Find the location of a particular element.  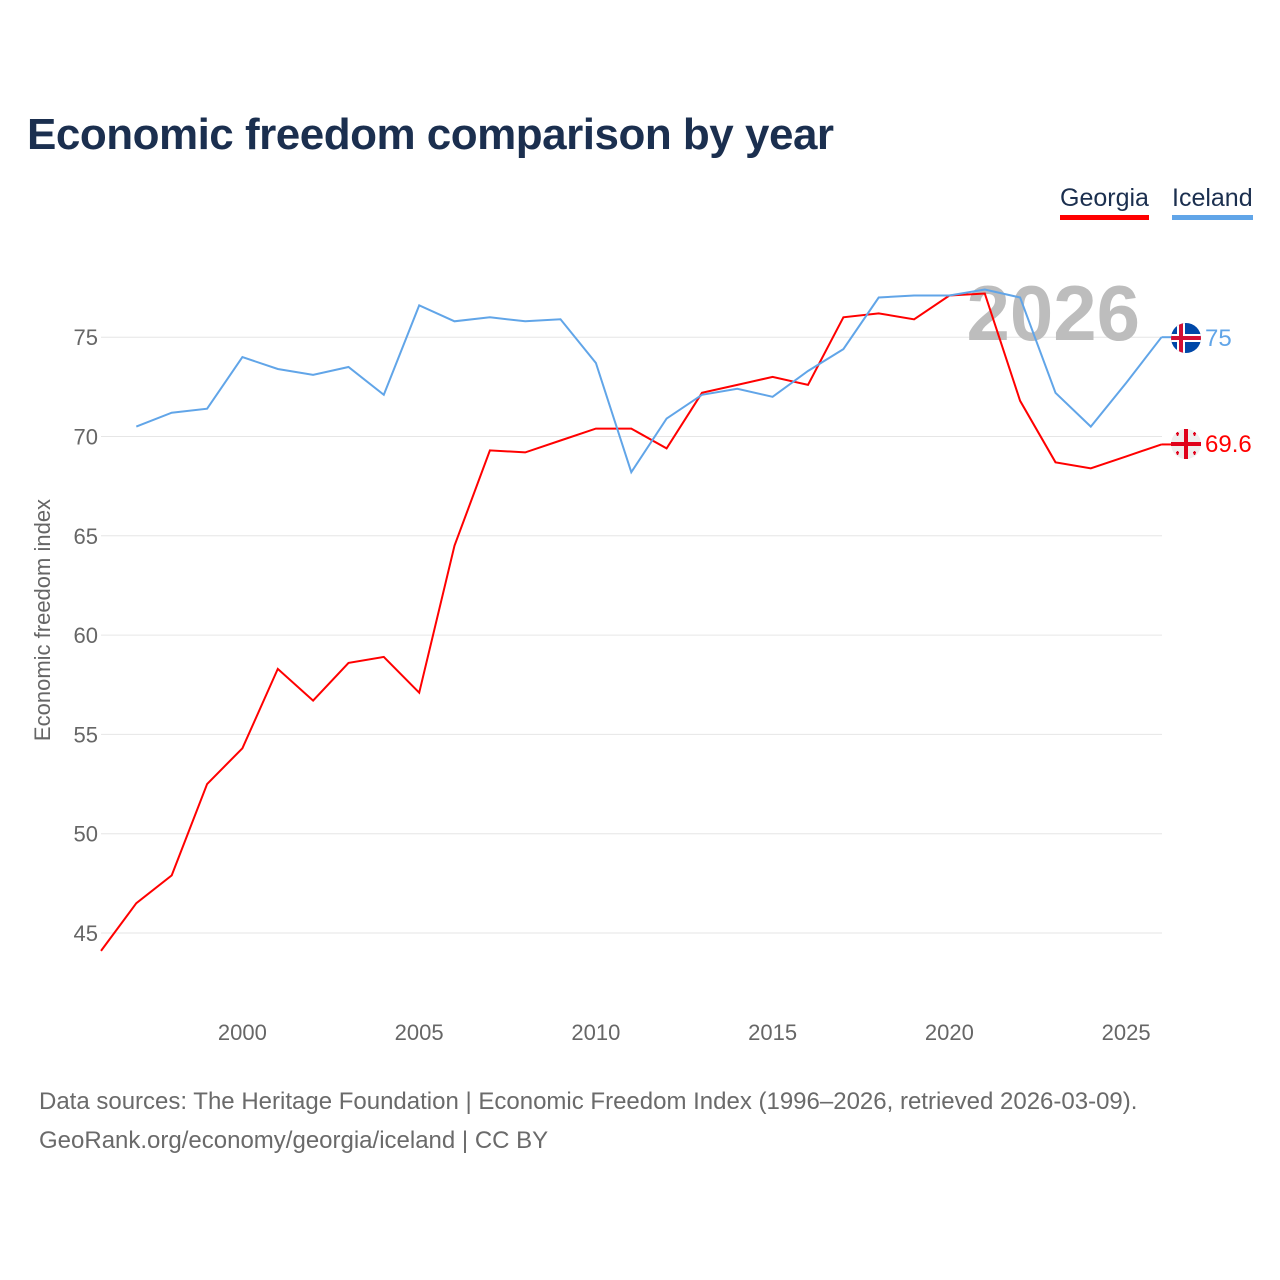

legend-iceland: Iceland is located at coordinates (1212, 202).